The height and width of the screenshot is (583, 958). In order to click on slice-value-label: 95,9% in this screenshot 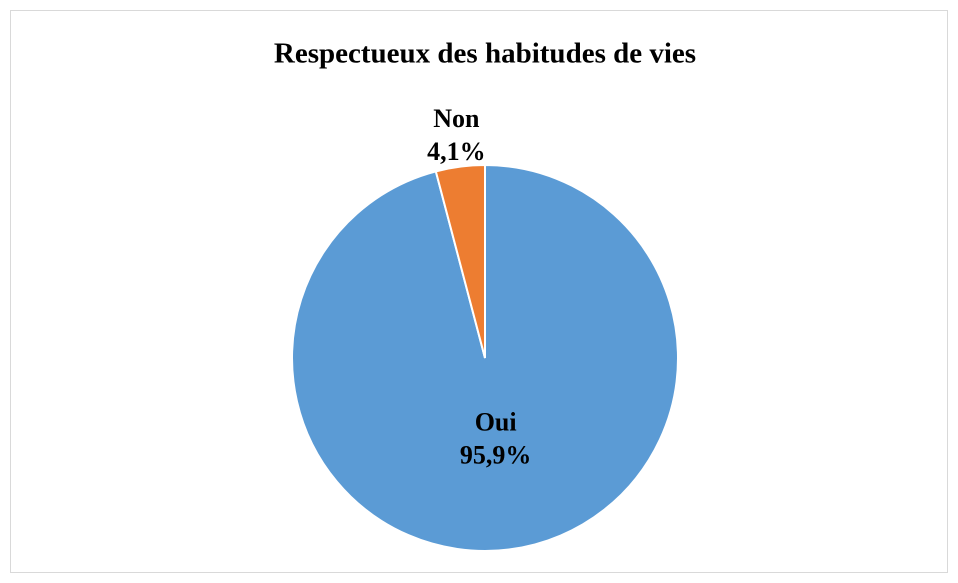, I will do `click(496, 454)`.